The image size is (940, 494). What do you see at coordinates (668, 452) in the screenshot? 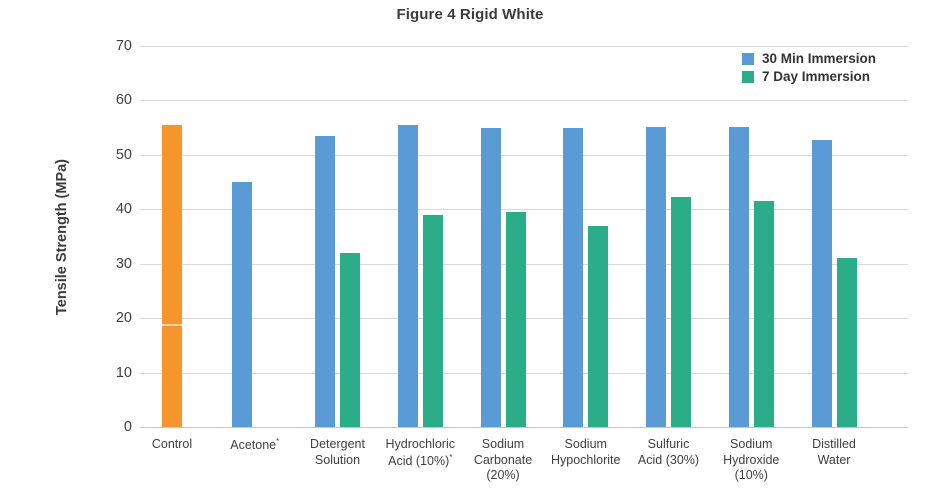
I see `x-label-7: Sulfuric Acid (30%)` at bounding box center [668, 452].